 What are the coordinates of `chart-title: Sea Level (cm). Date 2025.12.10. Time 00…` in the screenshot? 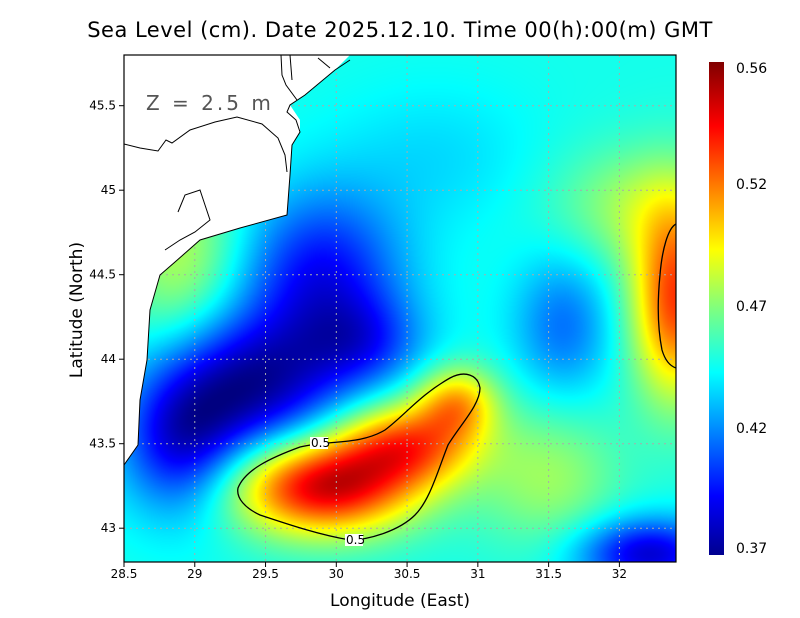 It's located at (400, 30).